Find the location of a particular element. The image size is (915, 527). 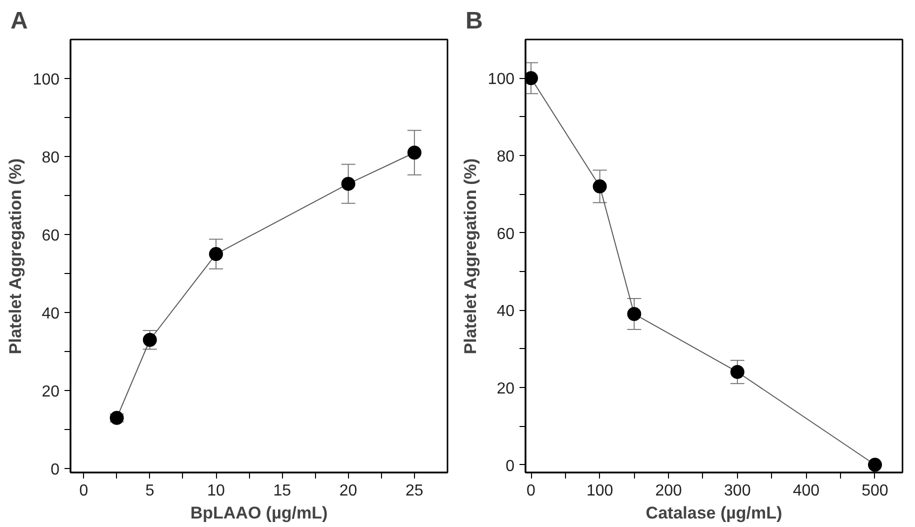

x-tick-label: 20 is located at coordinates (348, 491).